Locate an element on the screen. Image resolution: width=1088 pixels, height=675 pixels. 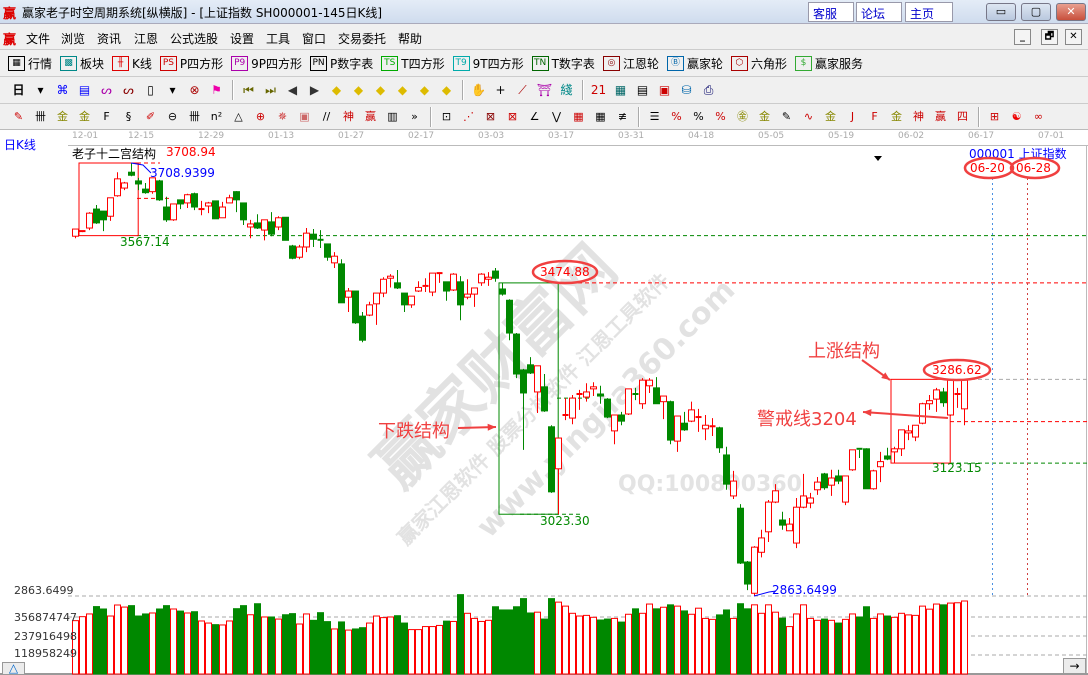
percent-lines-icon: % is located at coordinates (720, 116).